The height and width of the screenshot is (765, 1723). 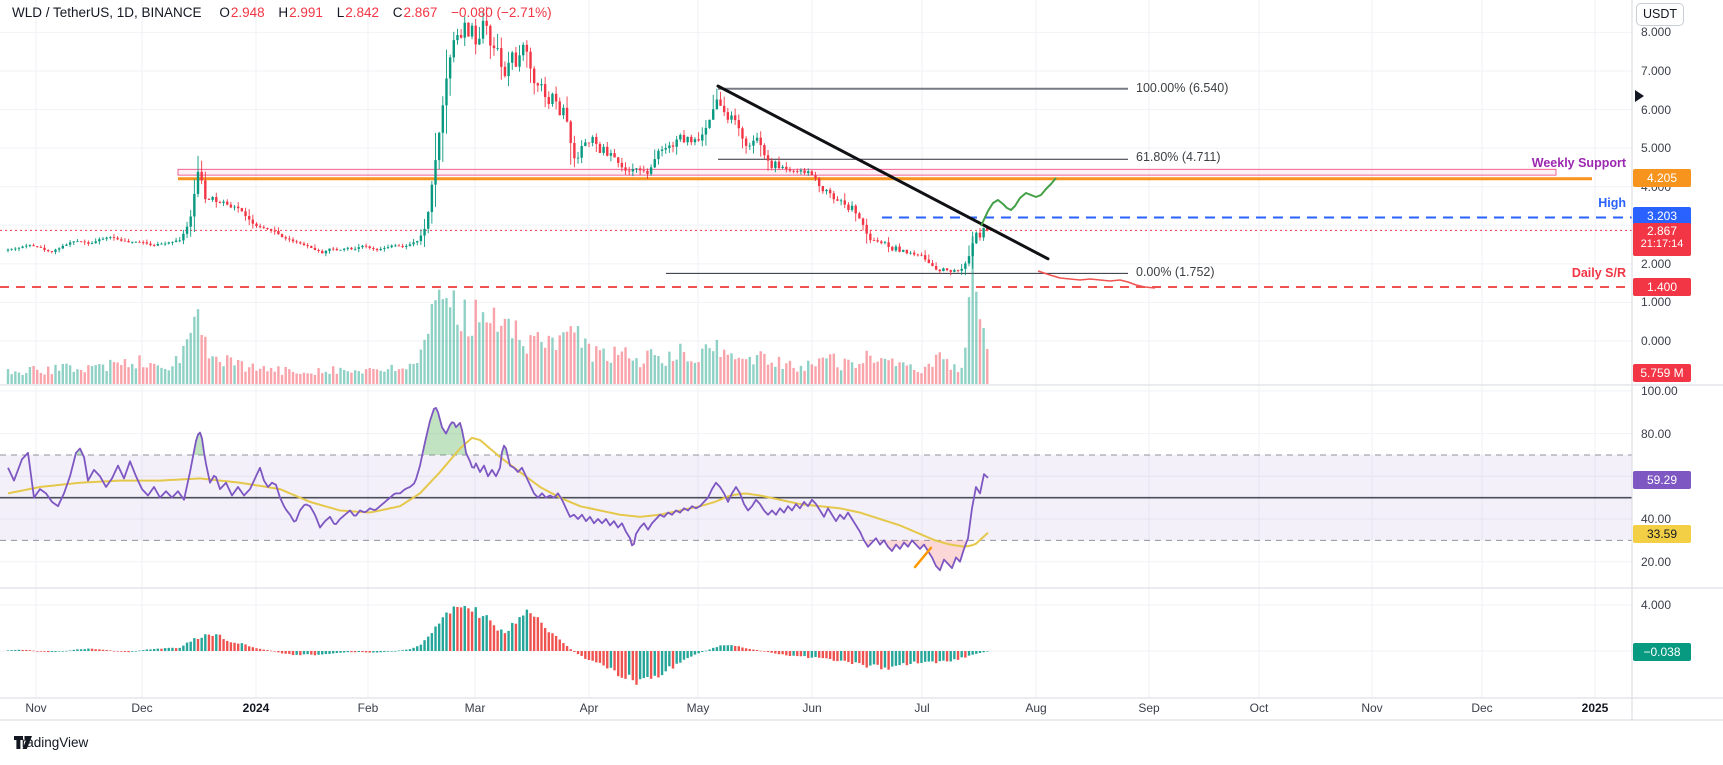 What do you see at coordinates (1662, 373) in the screenshot?
I see `price-label-volume: 5.759 M` at bounding box center [1662, 373].